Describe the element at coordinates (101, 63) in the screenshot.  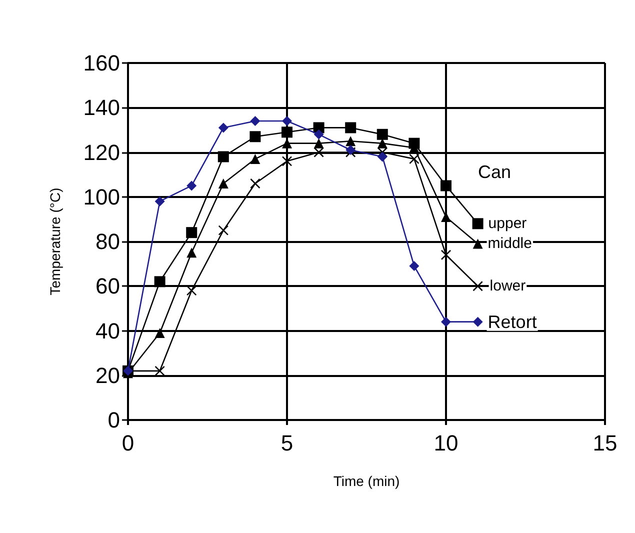
I see `y-tick-label: 160` at that location.